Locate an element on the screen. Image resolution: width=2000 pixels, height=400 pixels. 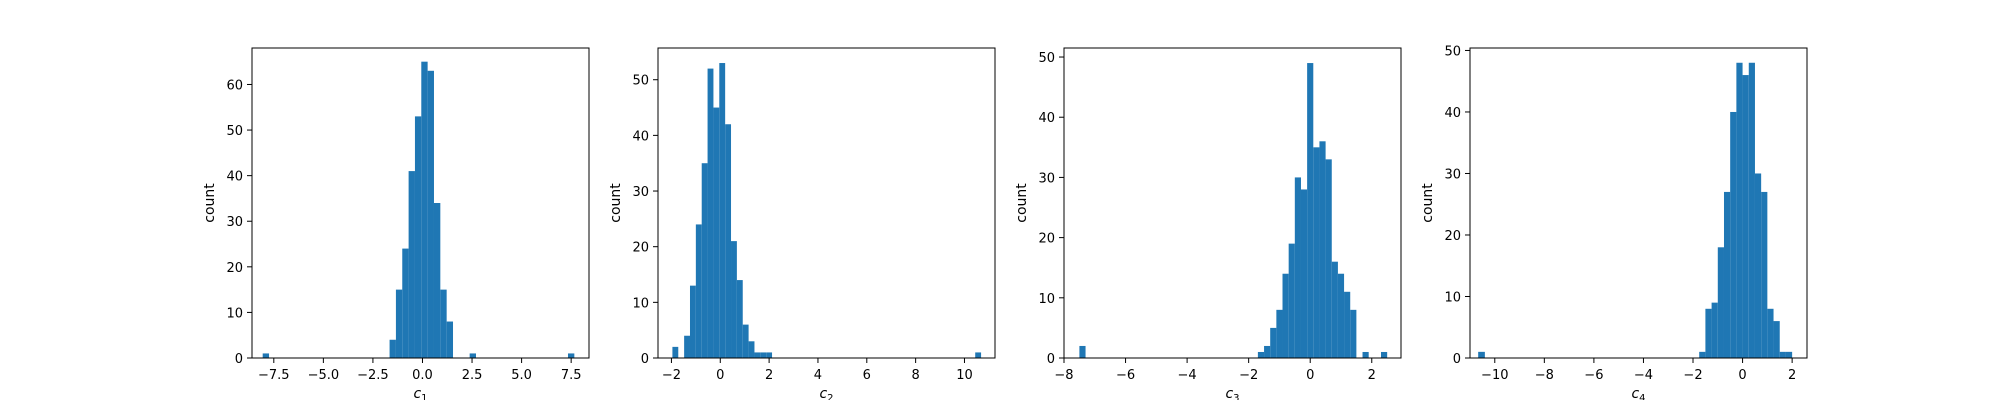
x-tick-label: −5.0 is located at coordinates (324, 375).